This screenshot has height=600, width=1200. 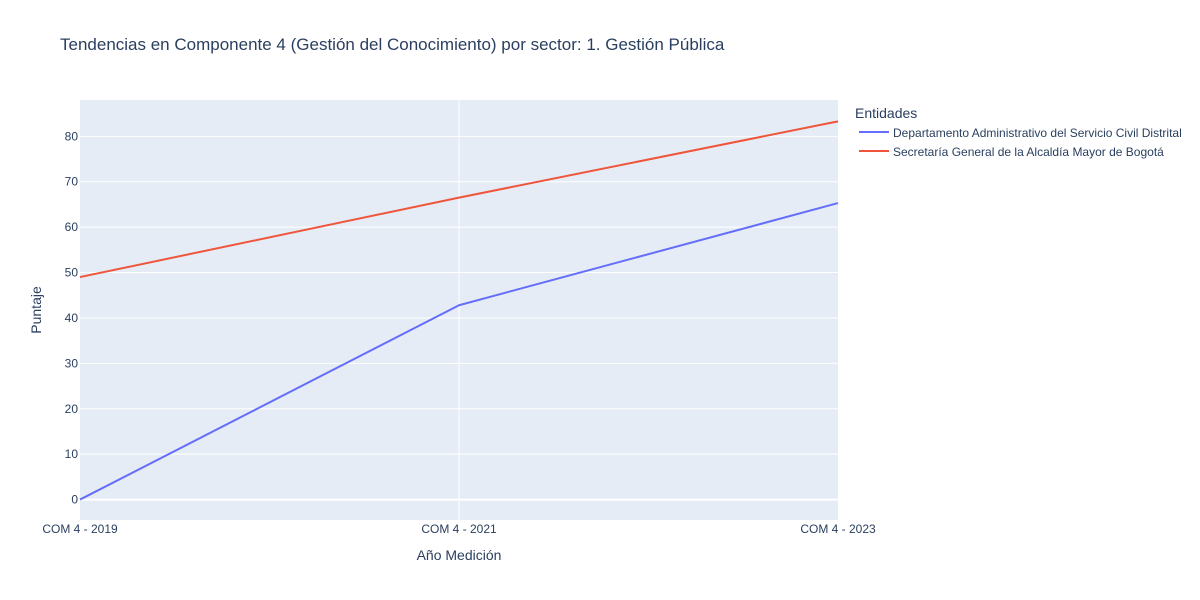 I want to click on y-axis-ticks: 0 10 20 30 40 50 60 70 80, so click(x=72, y=317).